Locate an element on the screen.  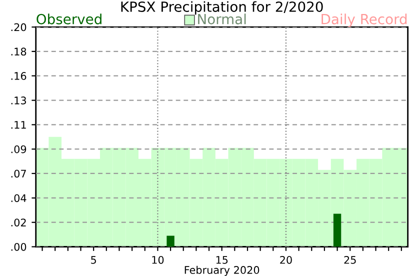
y-tick-label: .20 is located at coordinates (18, 27).